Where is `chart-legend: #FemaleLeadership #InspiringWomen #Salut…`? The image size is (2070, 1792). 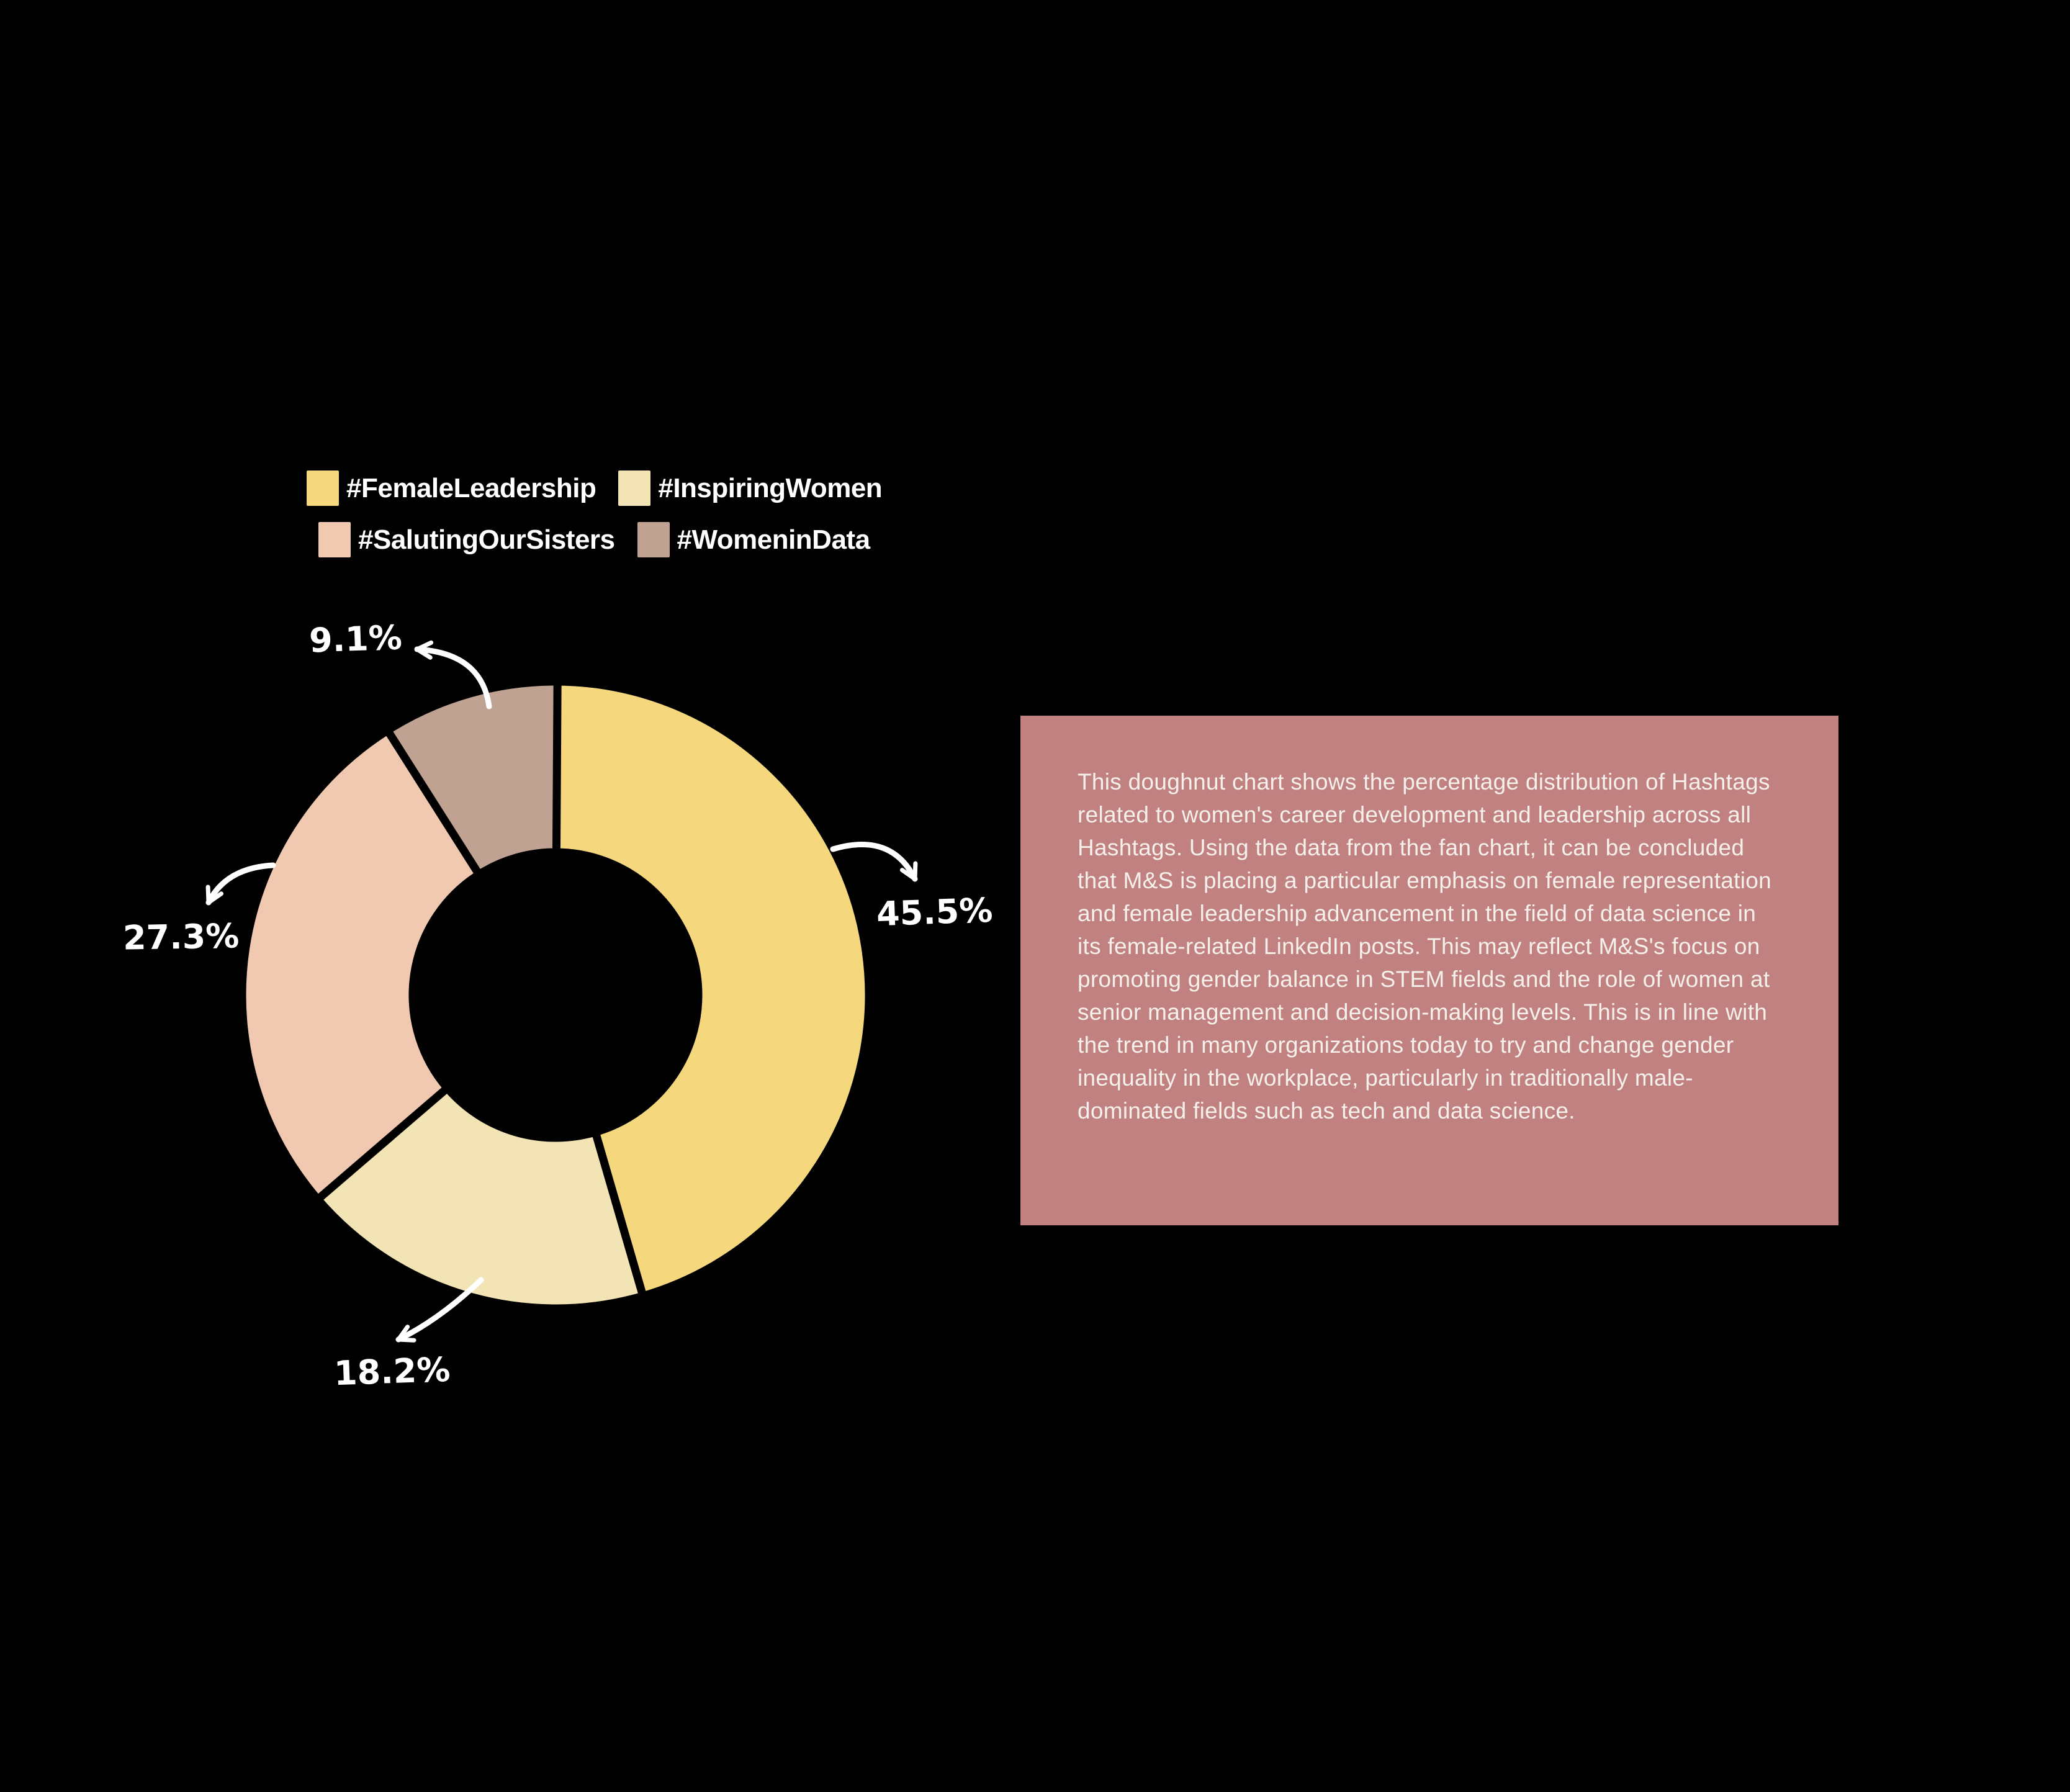
chart-legend: #FemaleLeadership #InspiringWomen #Salut… is located at coordinates (595, 514).